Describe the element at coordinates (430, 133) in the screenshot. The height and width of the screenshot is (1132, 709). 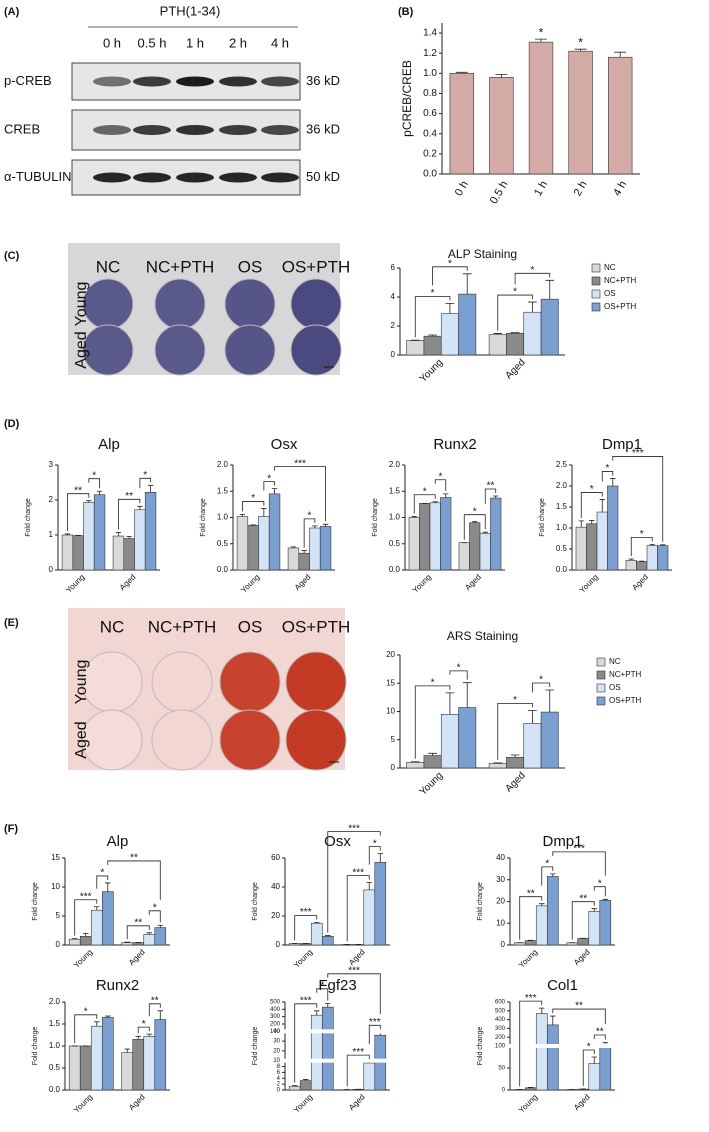
I see `y-tick-label: 0.4` at that location.